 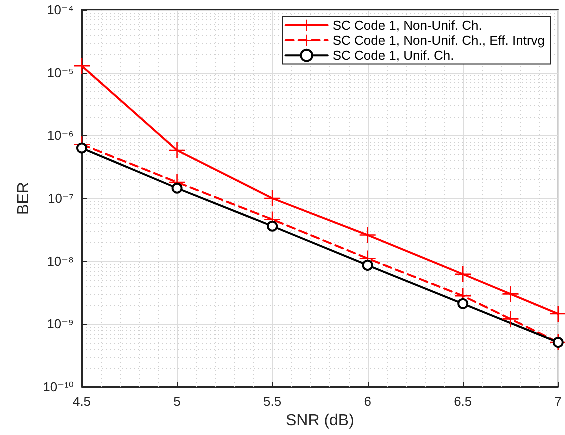 What do you see at coordinates (60, 324) in the screenshot?
I see `y-tick-label: 10⁻⁹` at bounding box center [60, 324].